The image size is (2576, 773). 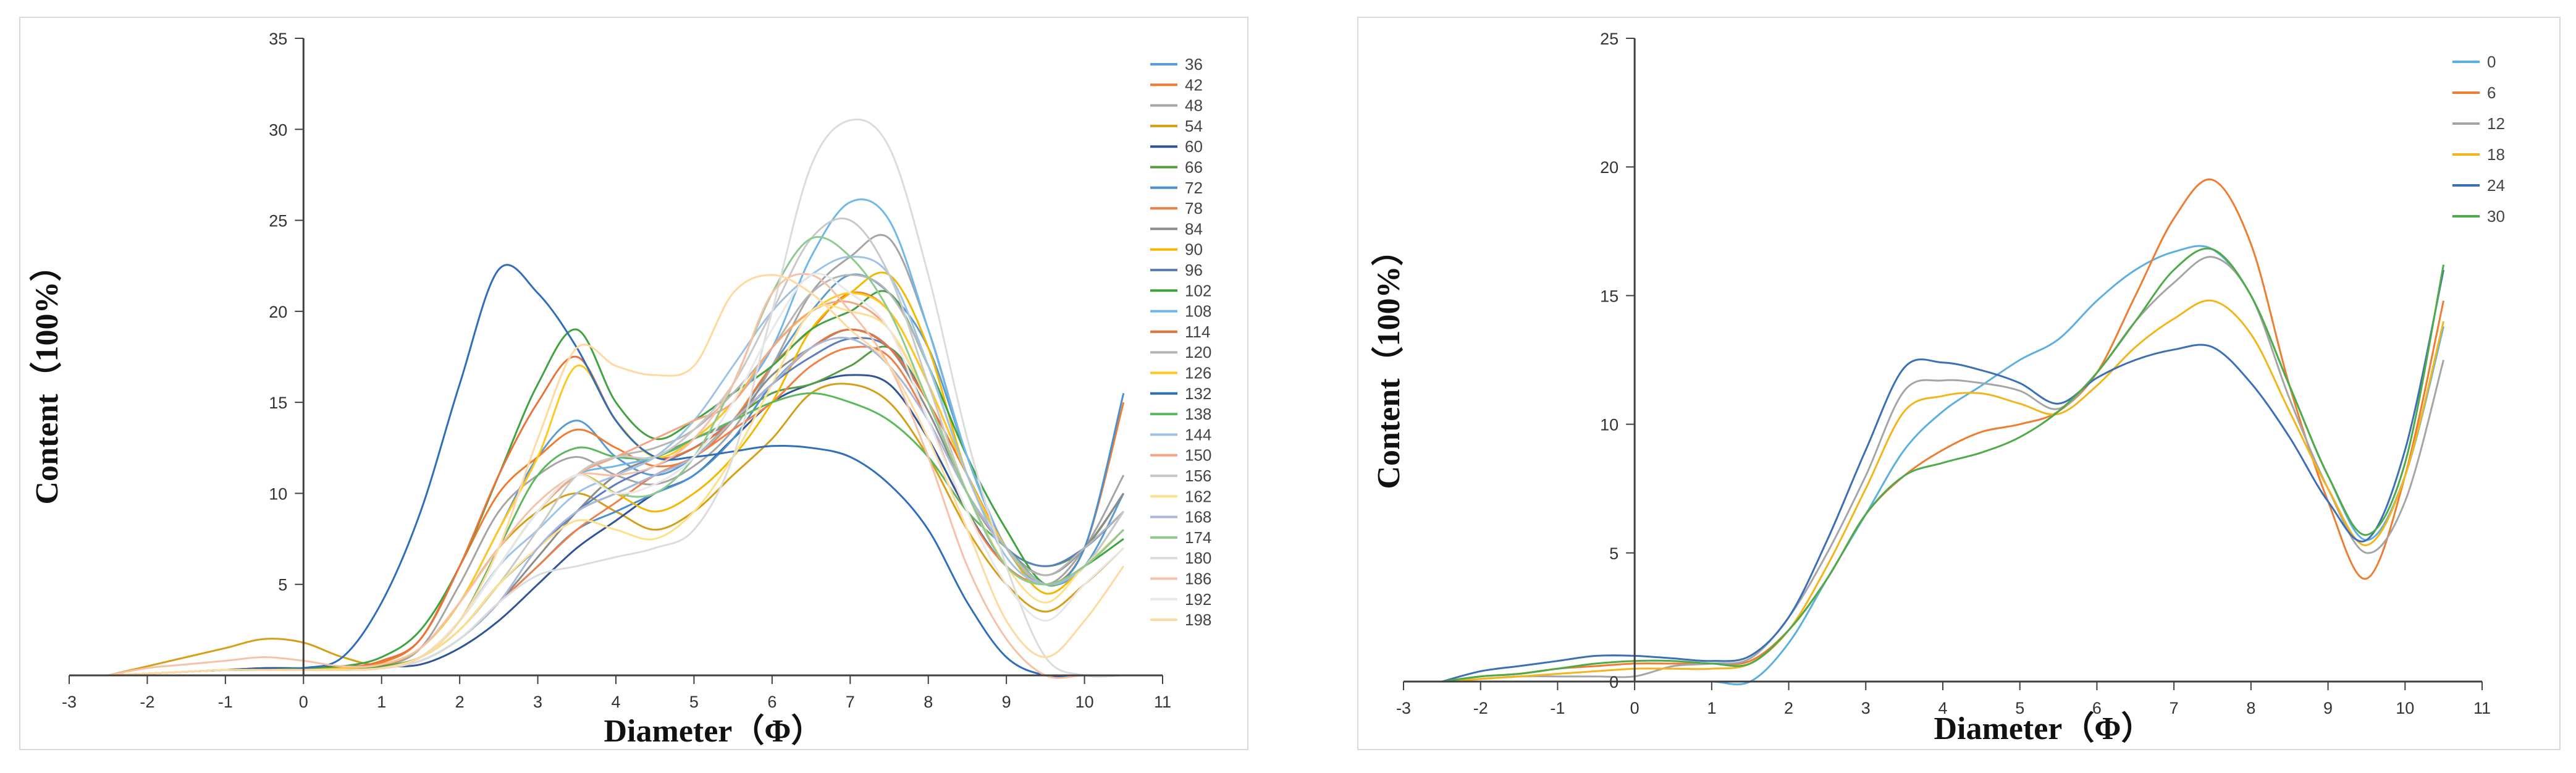 What do you see at coordinates (2405, 708) in the screenshot?
I see `chart-right-x-tick-label: 10` at bounding box center [2405, 708].